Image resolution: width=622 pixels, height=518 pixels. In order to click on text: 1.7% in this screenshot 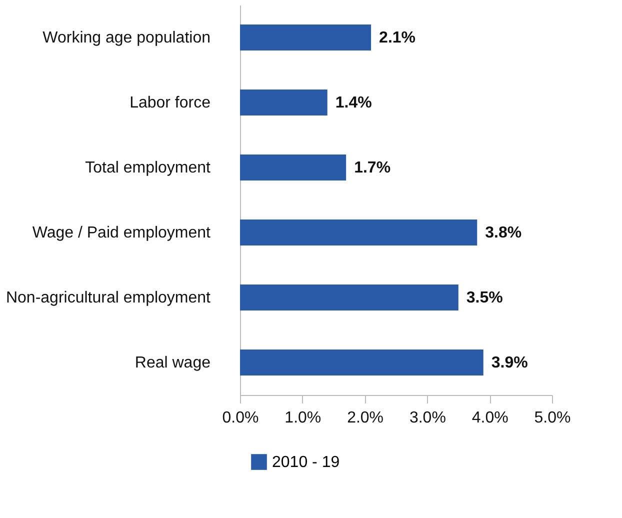, I will do `click(372, 168)`.